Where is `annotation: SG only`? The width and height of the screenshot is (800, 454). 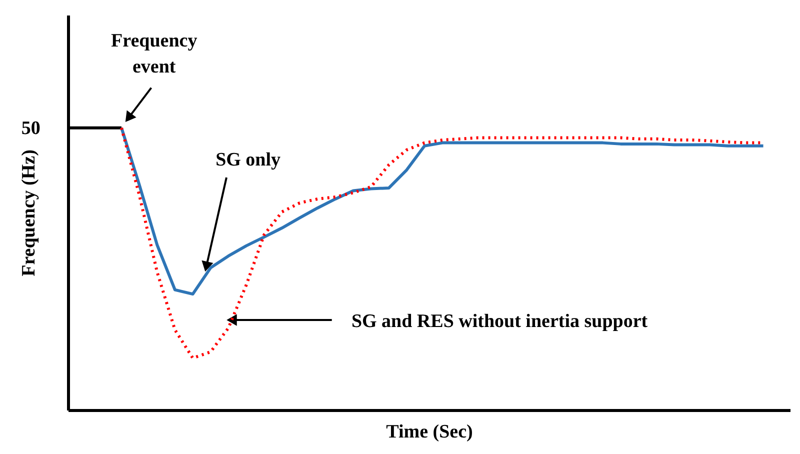
annotation: SG only is located at coordinates (249, 160).